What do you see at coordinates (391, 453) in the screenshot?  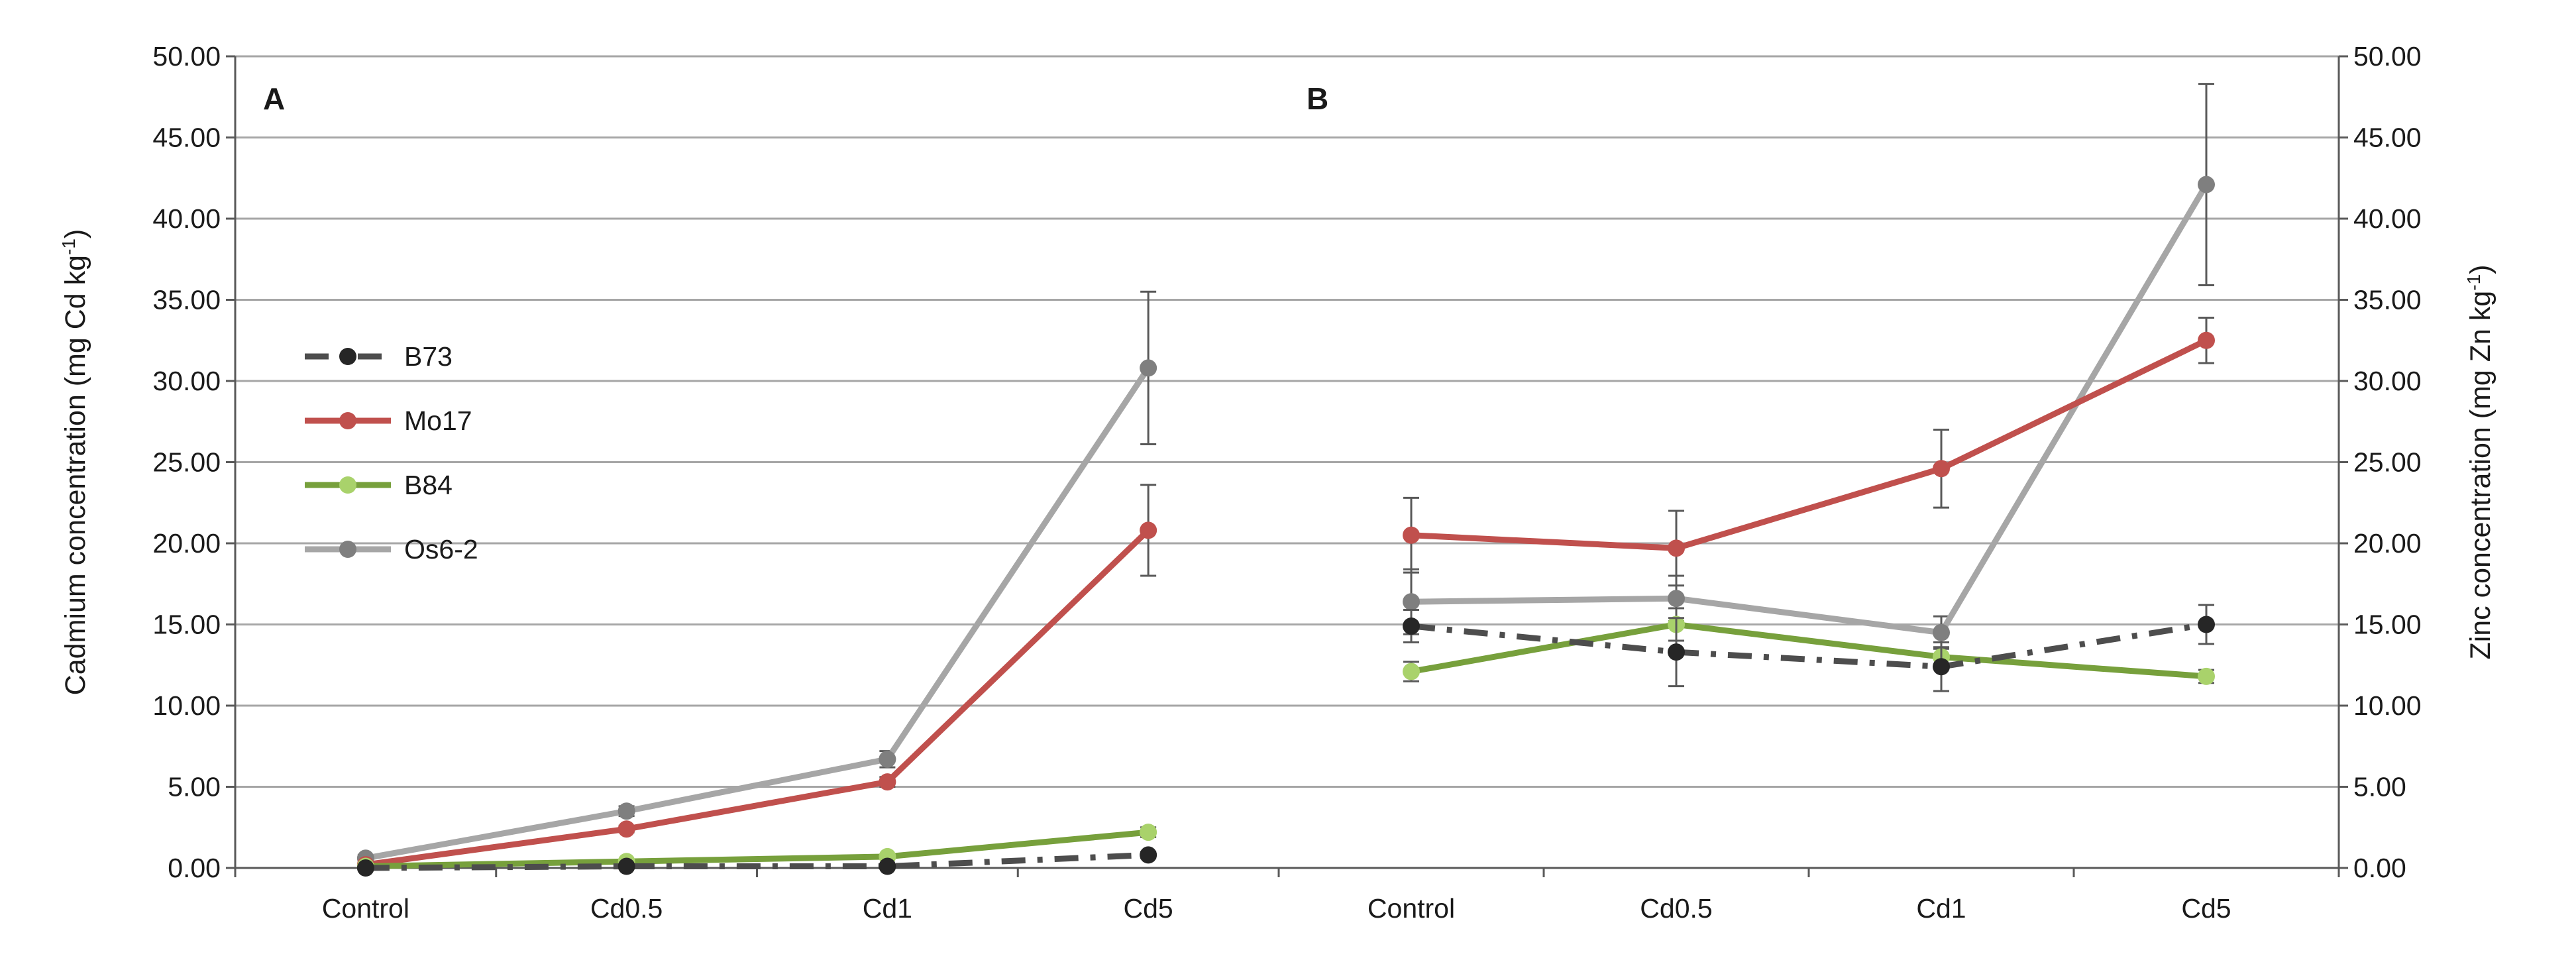 I see `legend-layer: B73 Mo17 B84 Os6-2` at bounding box center [391, 453].